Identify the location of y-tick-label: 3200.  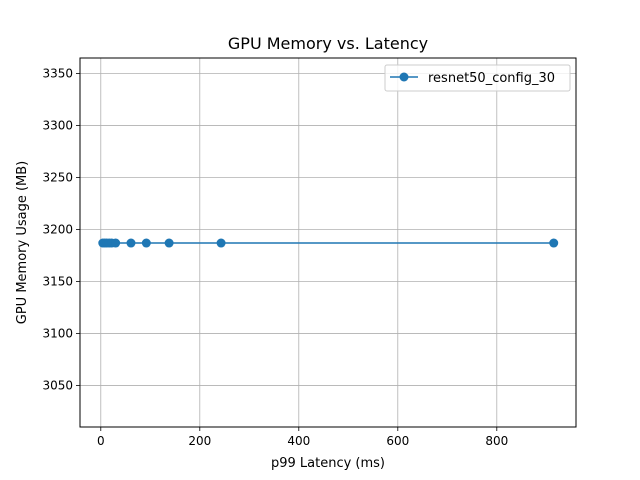
(57, 230).